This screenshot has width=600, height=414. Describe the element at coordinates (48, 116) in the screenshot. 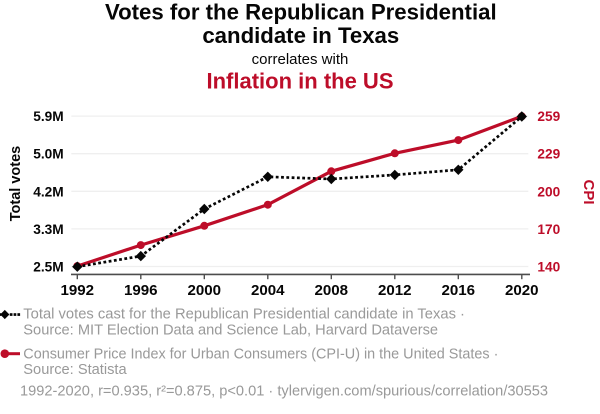

I see `svg-text: 5.9M` at that location.